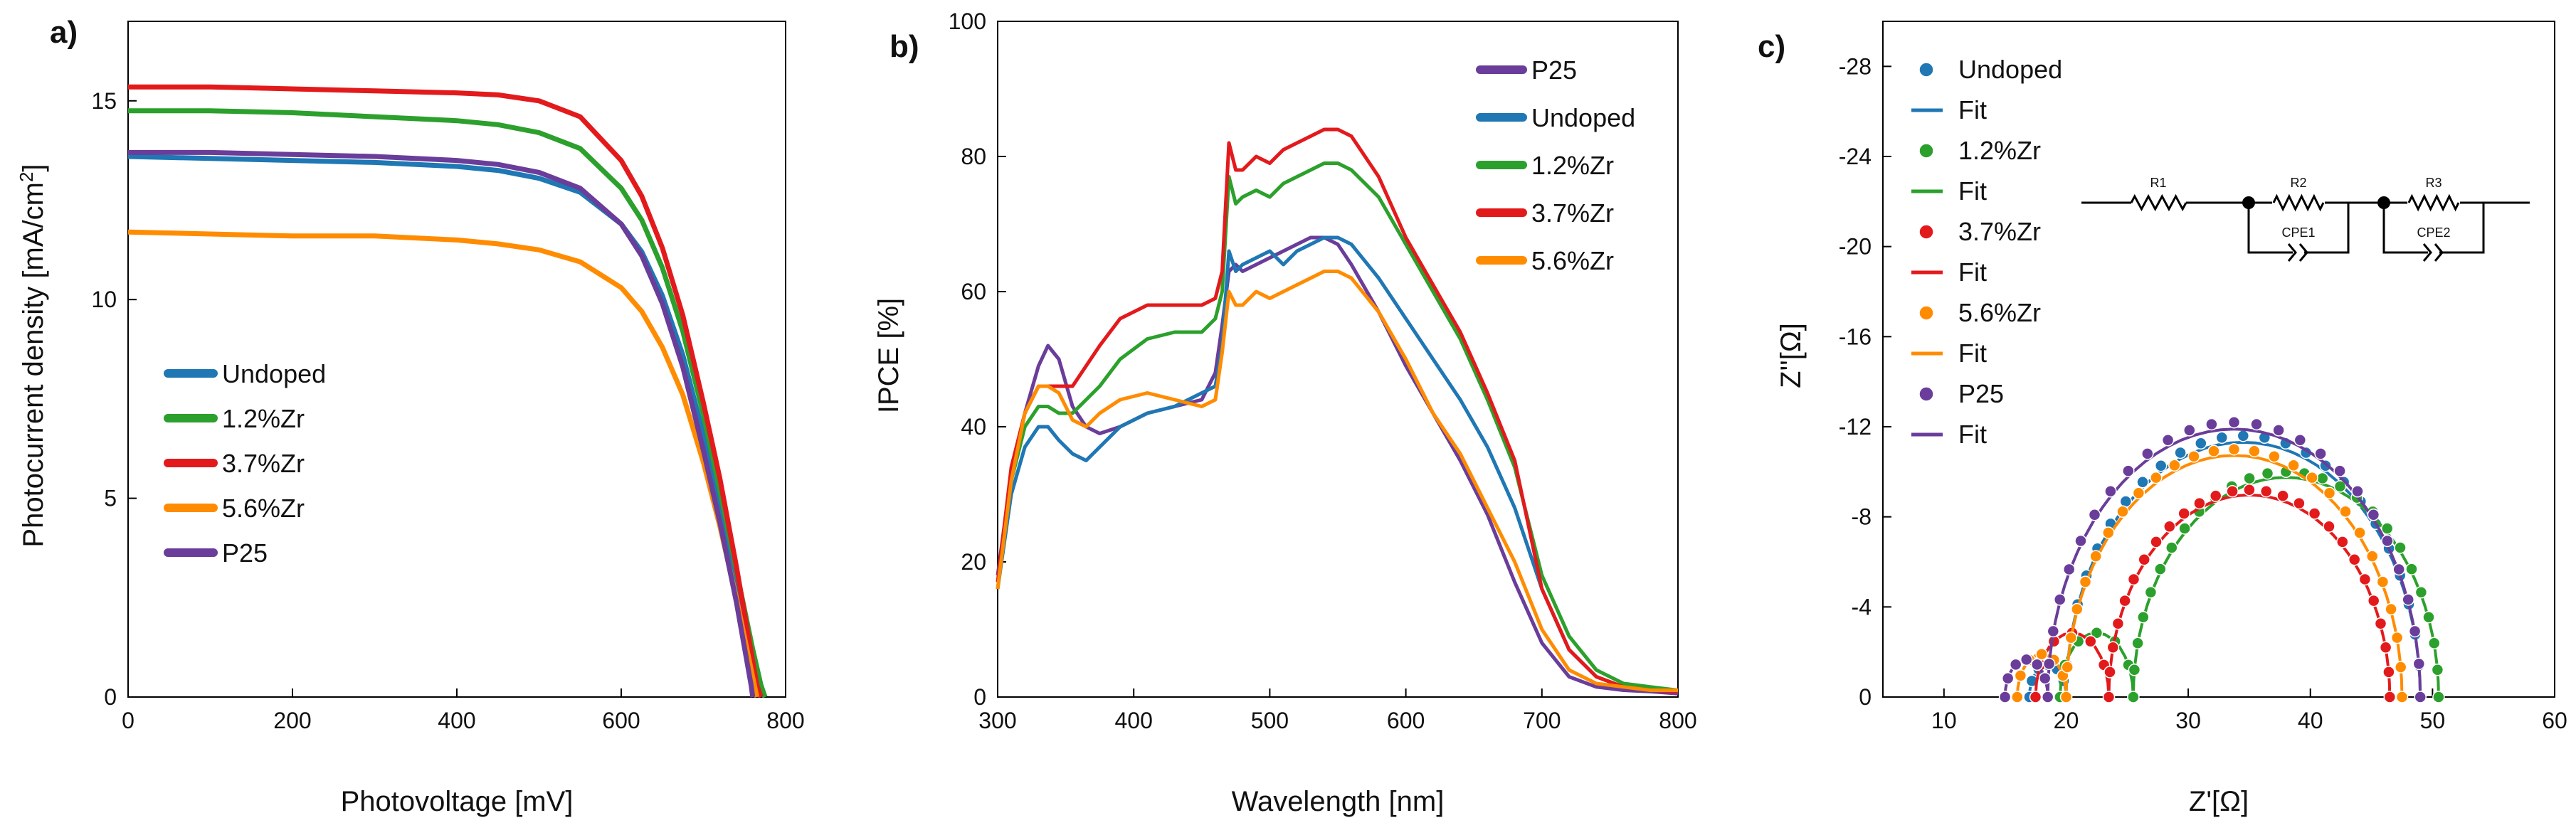 The height and width of the screenshot is (835, 2576). What do you see at coordinates (1856, 247) in the screenshot?
I see `y-tick-label: -20` at bounding box center [1856, 247].